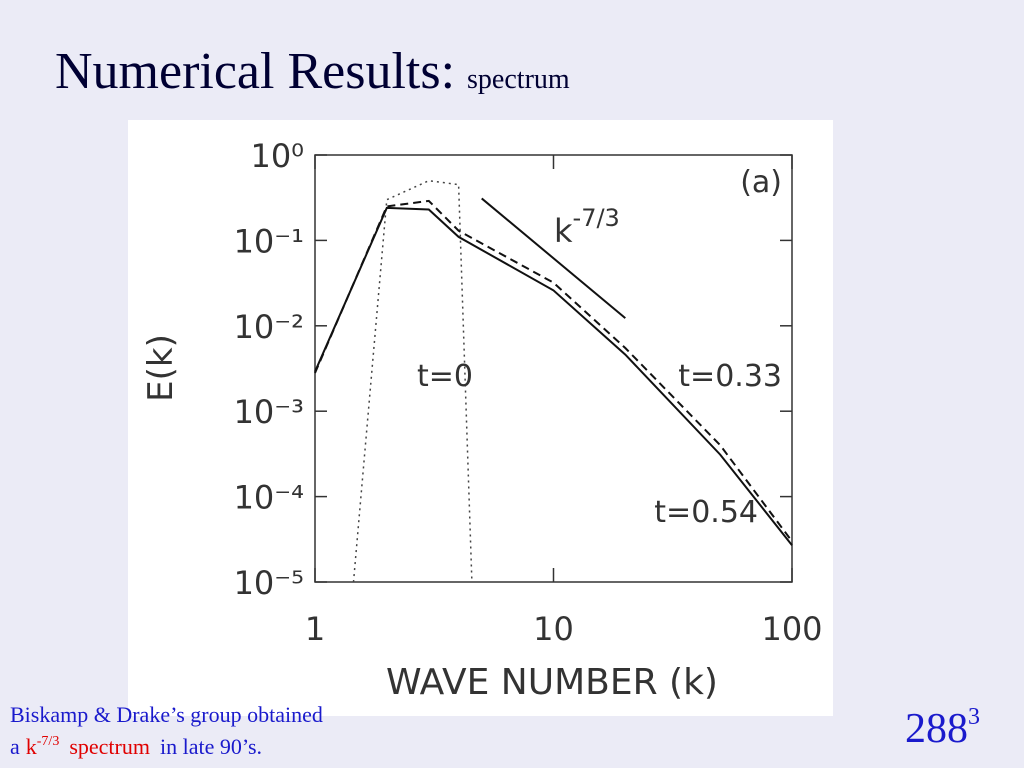 This screenshot has height=768, width=1024. I want to click on footnote-highlight: spectrum, so click(109, 746).